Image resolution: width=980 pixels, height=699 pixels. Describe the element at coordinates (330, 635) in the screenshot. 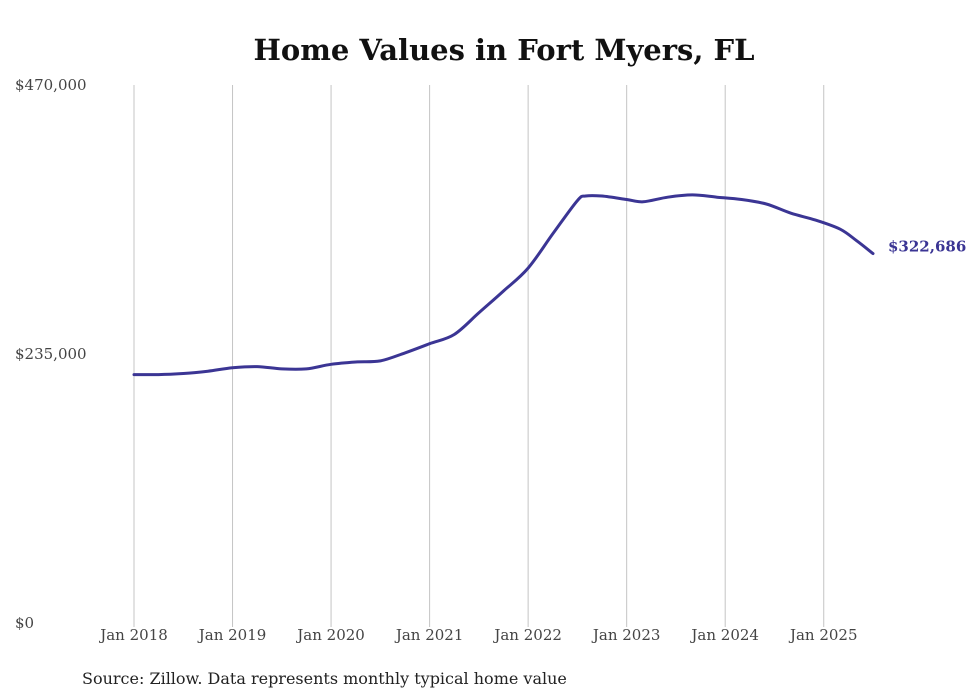

I see `x-tick-label: Jan 2020` at that location.